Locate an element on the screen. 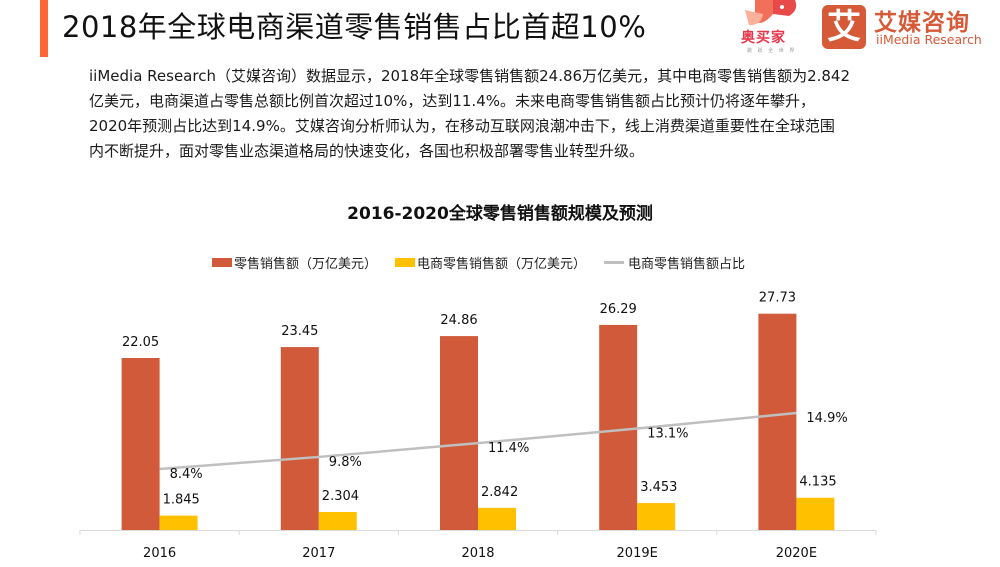 The height and width of the screenshot is (567, 1000). data-label-share: 11.4% is located at coordinates (508, 448).